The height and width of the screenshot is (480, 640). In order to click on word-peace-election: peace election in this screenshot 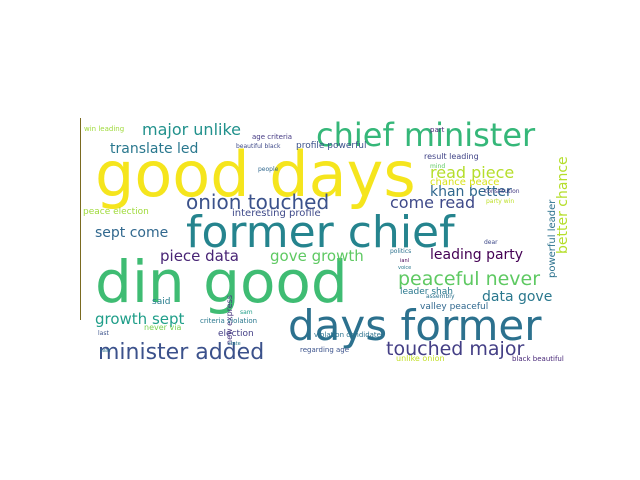, I will do `click(116, 212)`.